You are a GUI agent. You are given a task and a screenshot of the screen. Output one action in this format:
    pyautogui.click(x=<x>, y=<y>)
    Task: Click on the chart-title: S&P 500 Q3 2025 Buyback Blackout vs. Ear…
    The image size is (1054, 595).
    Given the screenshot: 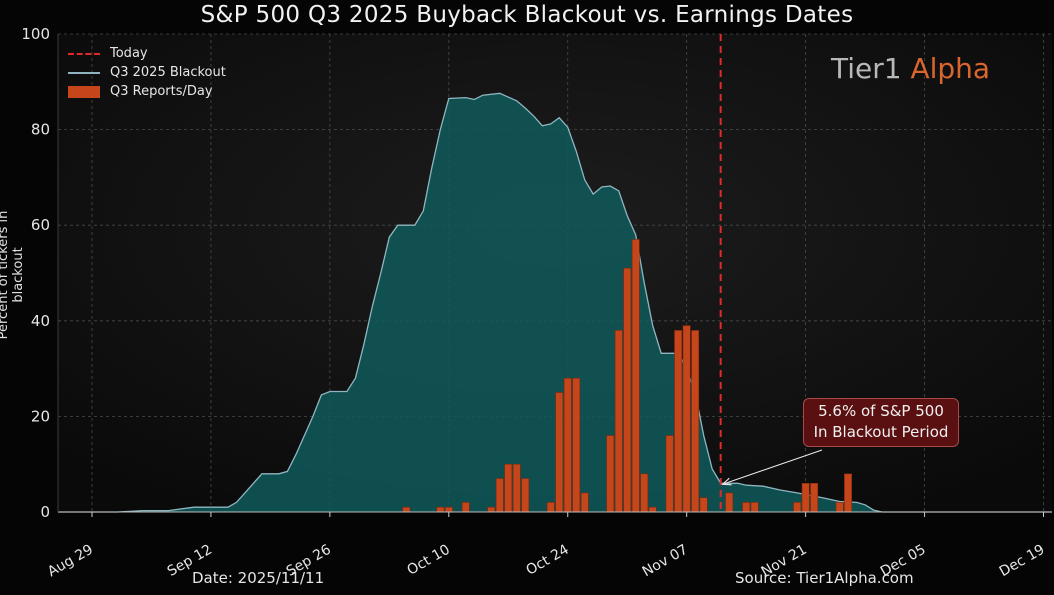 What is the action you would take?
    pyautogui.click(x=527, y=15)
    